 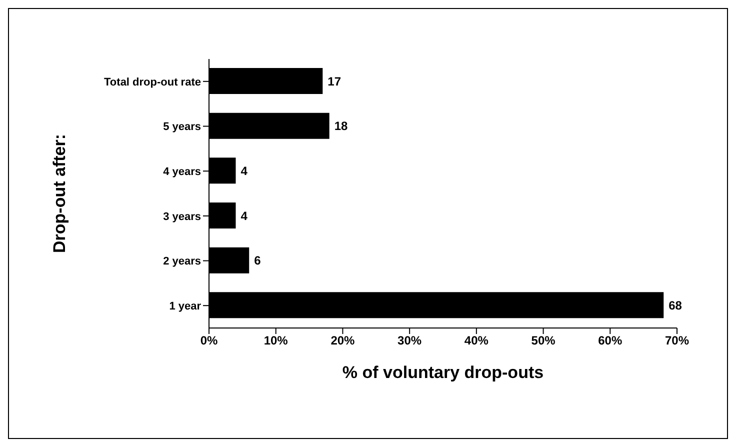 I want to click on x-tick-label: 10%, so click(x=276, y=341).